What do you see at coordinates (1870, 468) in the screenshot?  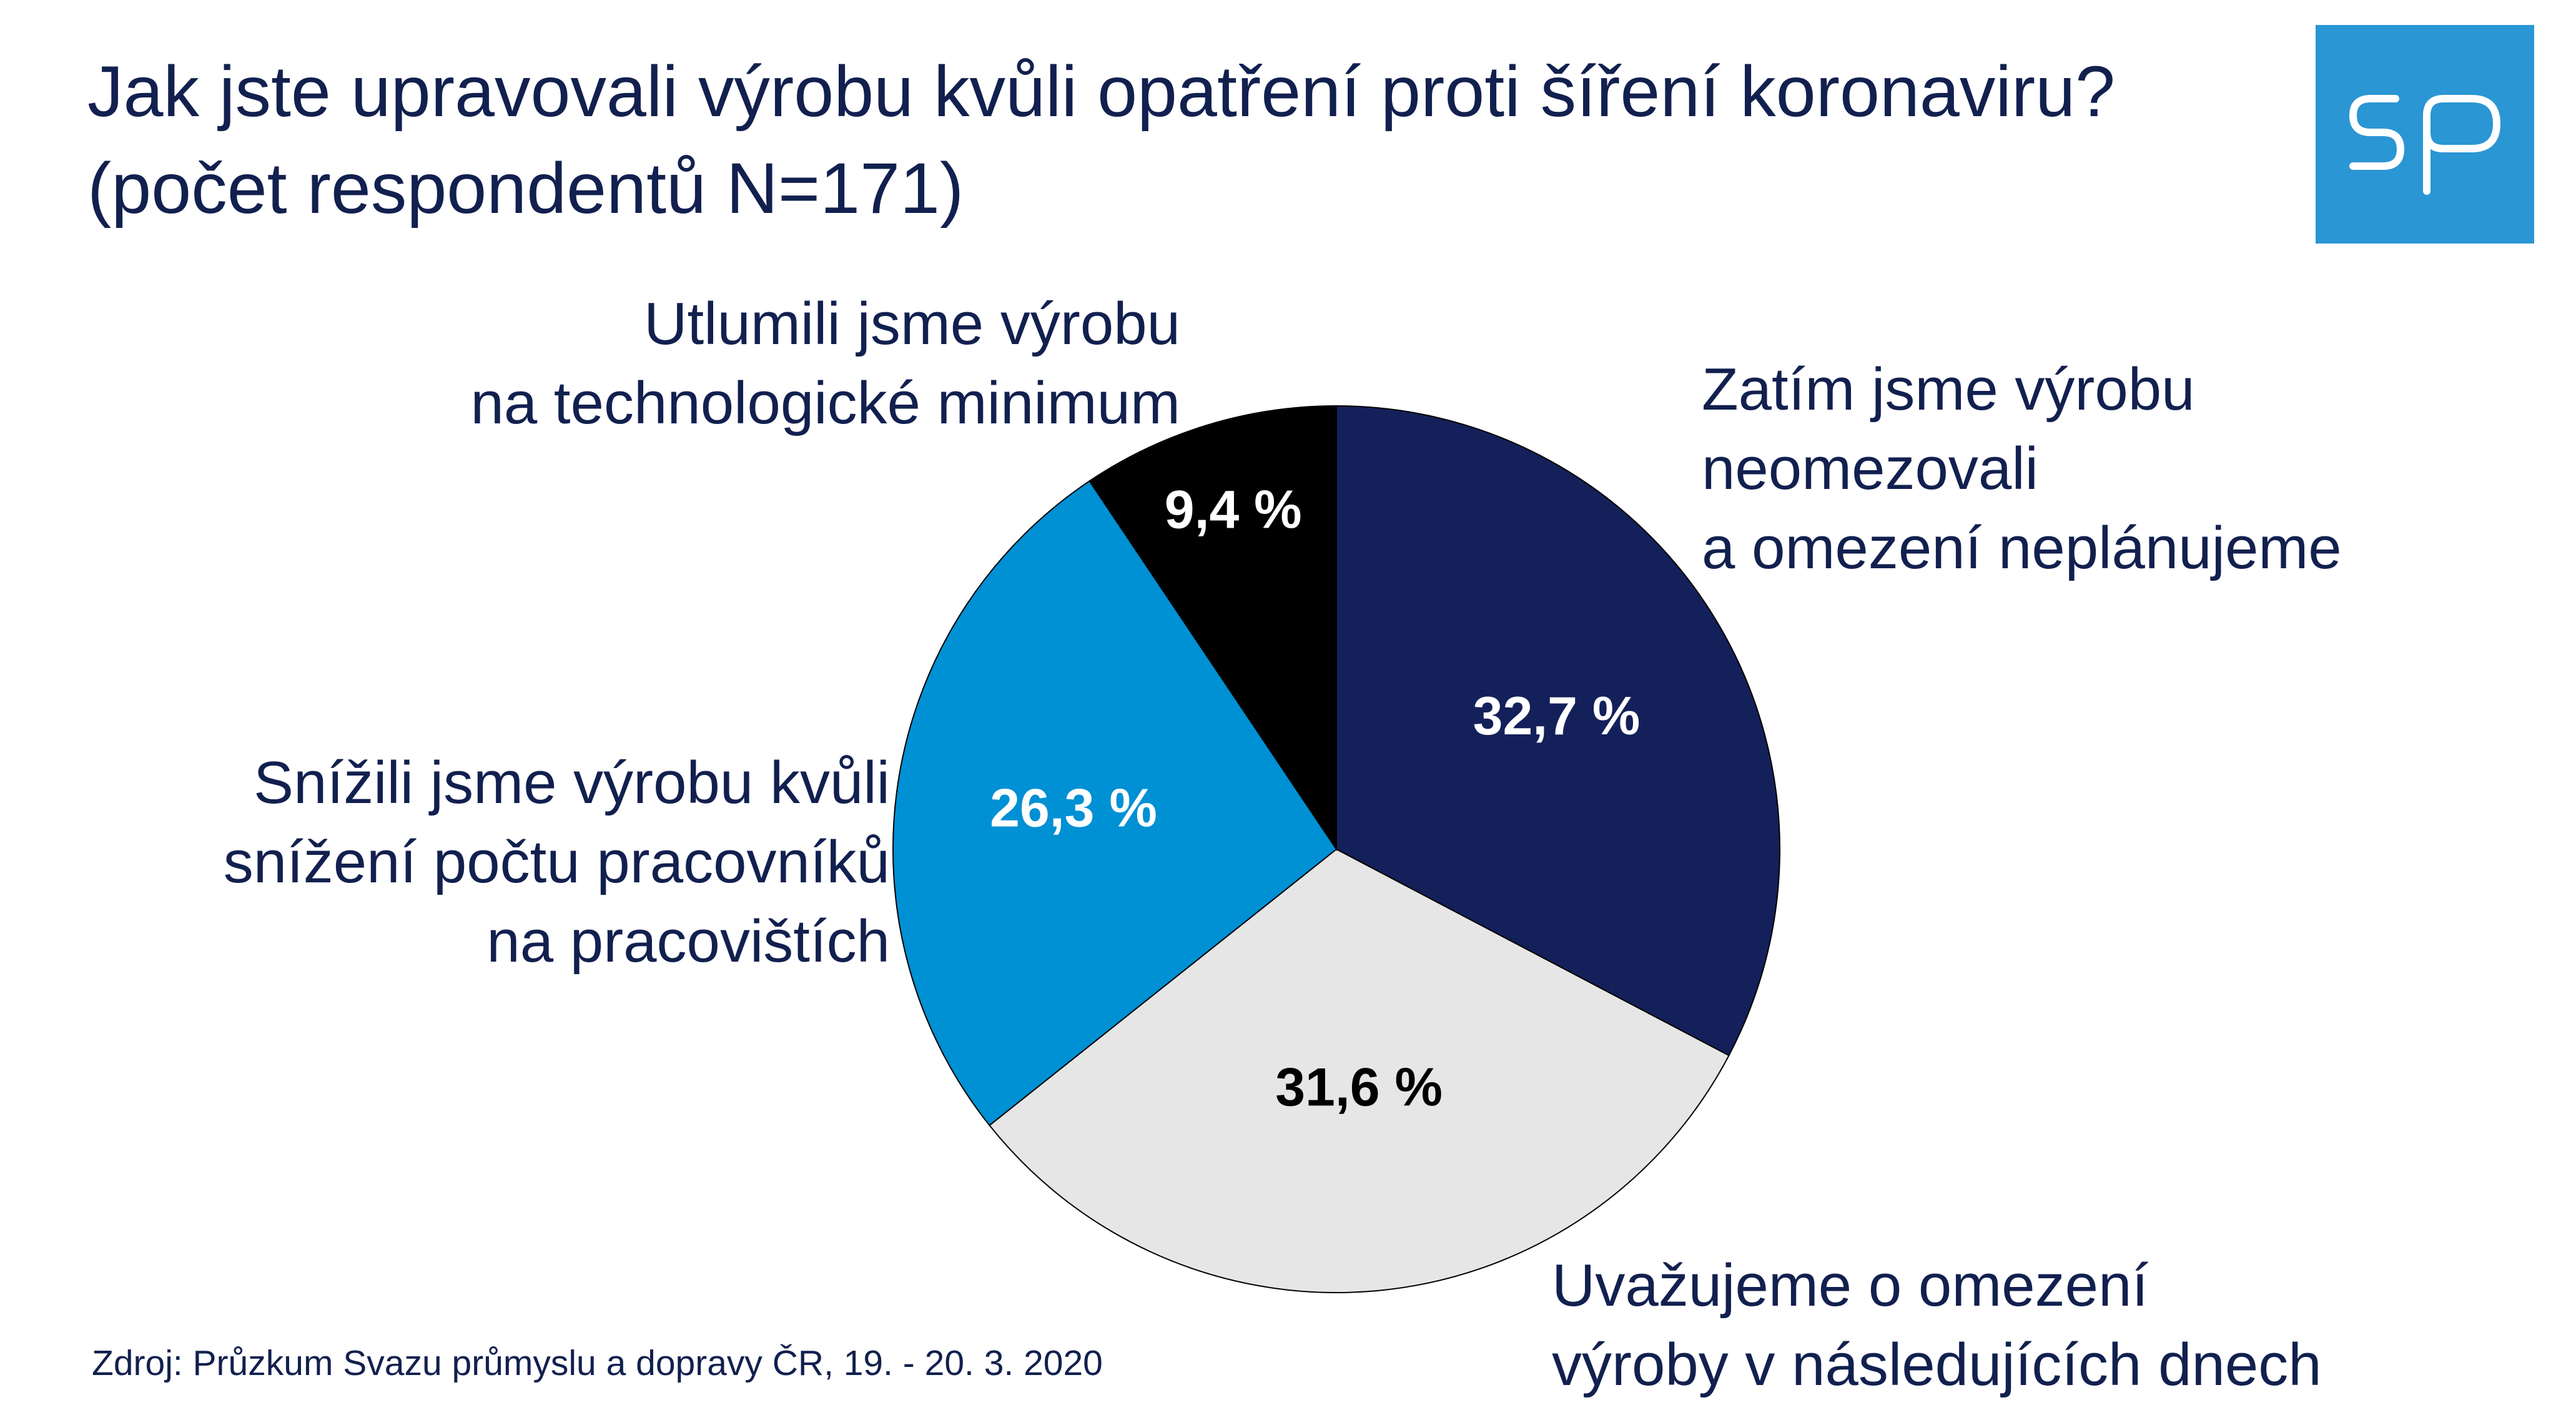 I see `category-label-line: neomezovali` at bounding box center [1870, 468].